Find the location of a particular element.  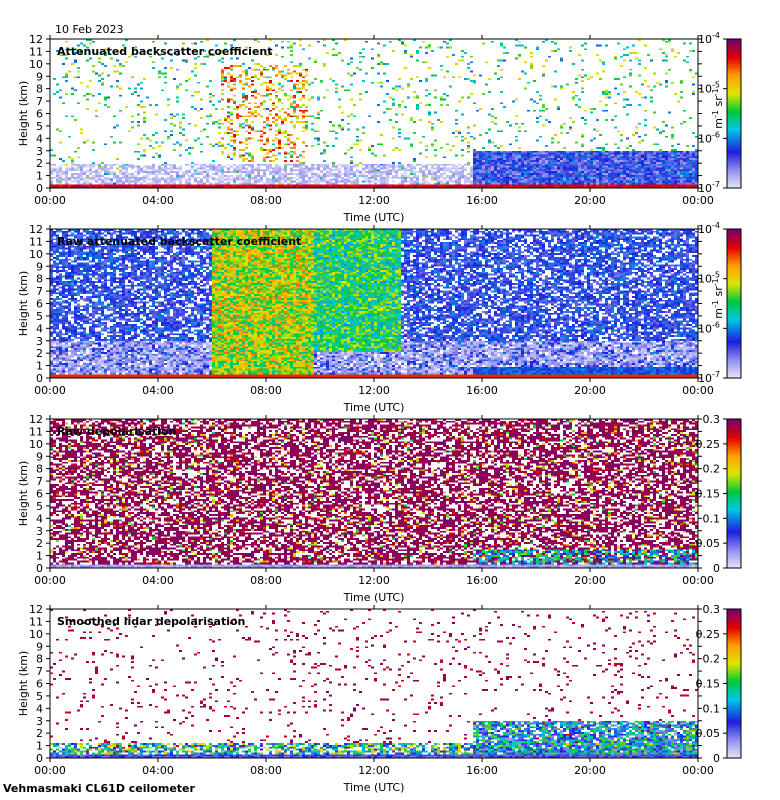

x-tick-label: 04:00 is located at coordinates (158, 580).